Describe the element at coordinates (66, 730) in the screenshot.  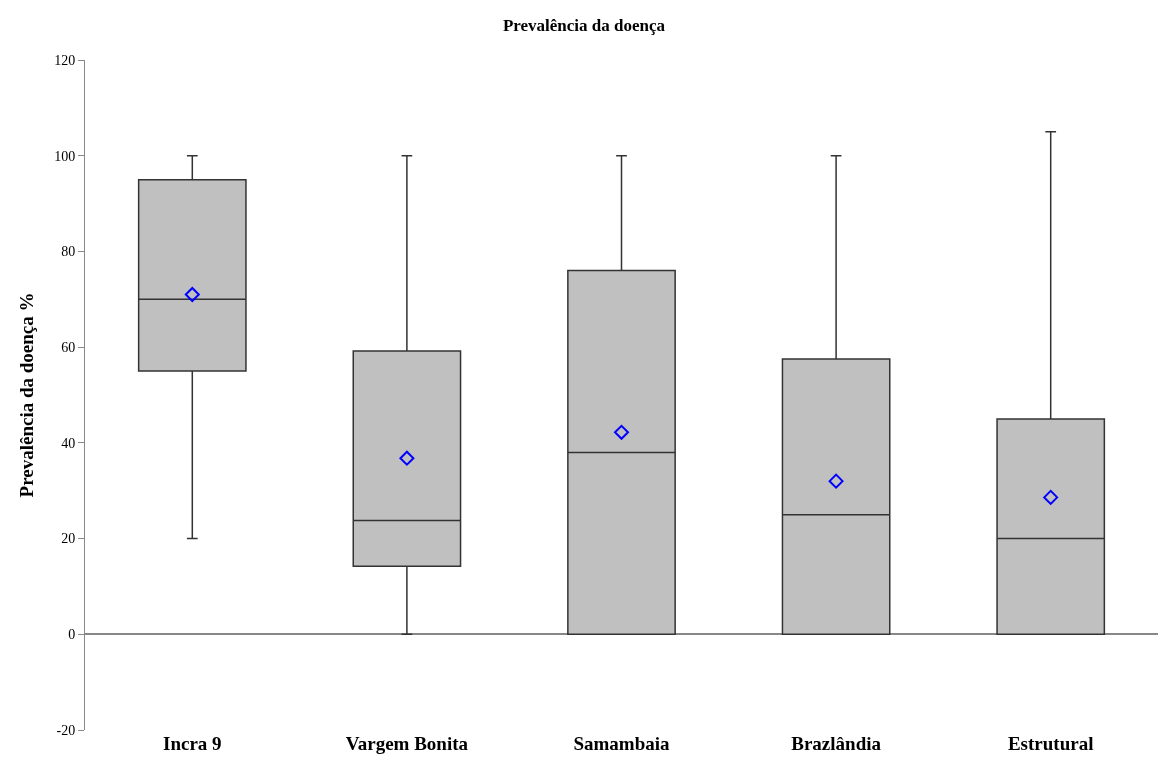
I see `y-tick-label: -20` at that location.